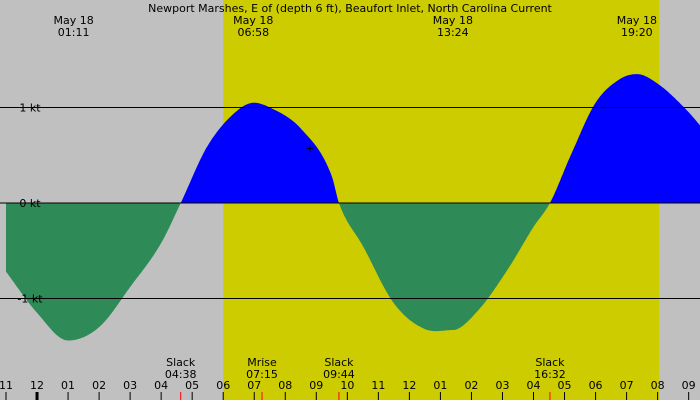 This screenshot has height=400, width=700. I want to click on top-date-label-2: May 18, so click(453, 20).